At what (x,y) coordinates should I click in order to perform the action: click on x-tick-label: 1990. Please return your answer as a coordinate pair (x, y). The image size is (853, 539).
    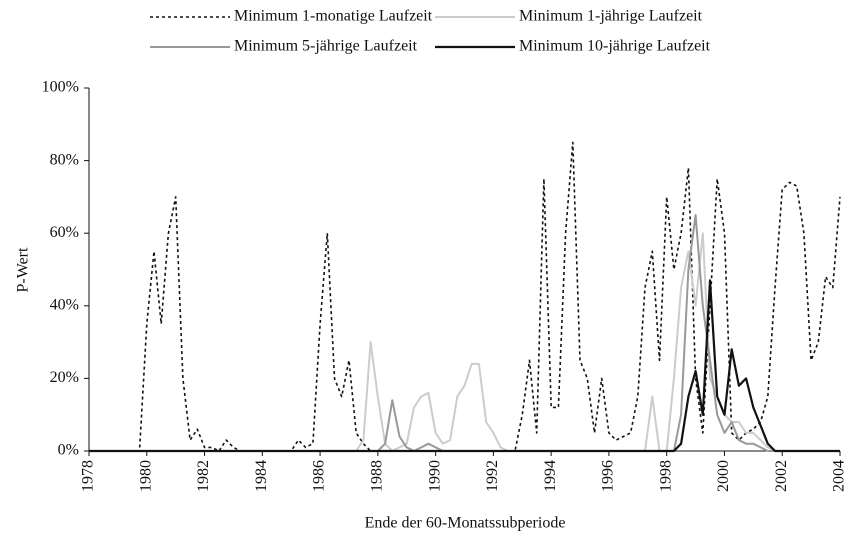
    Looking at the image, I should click on (434, 476).